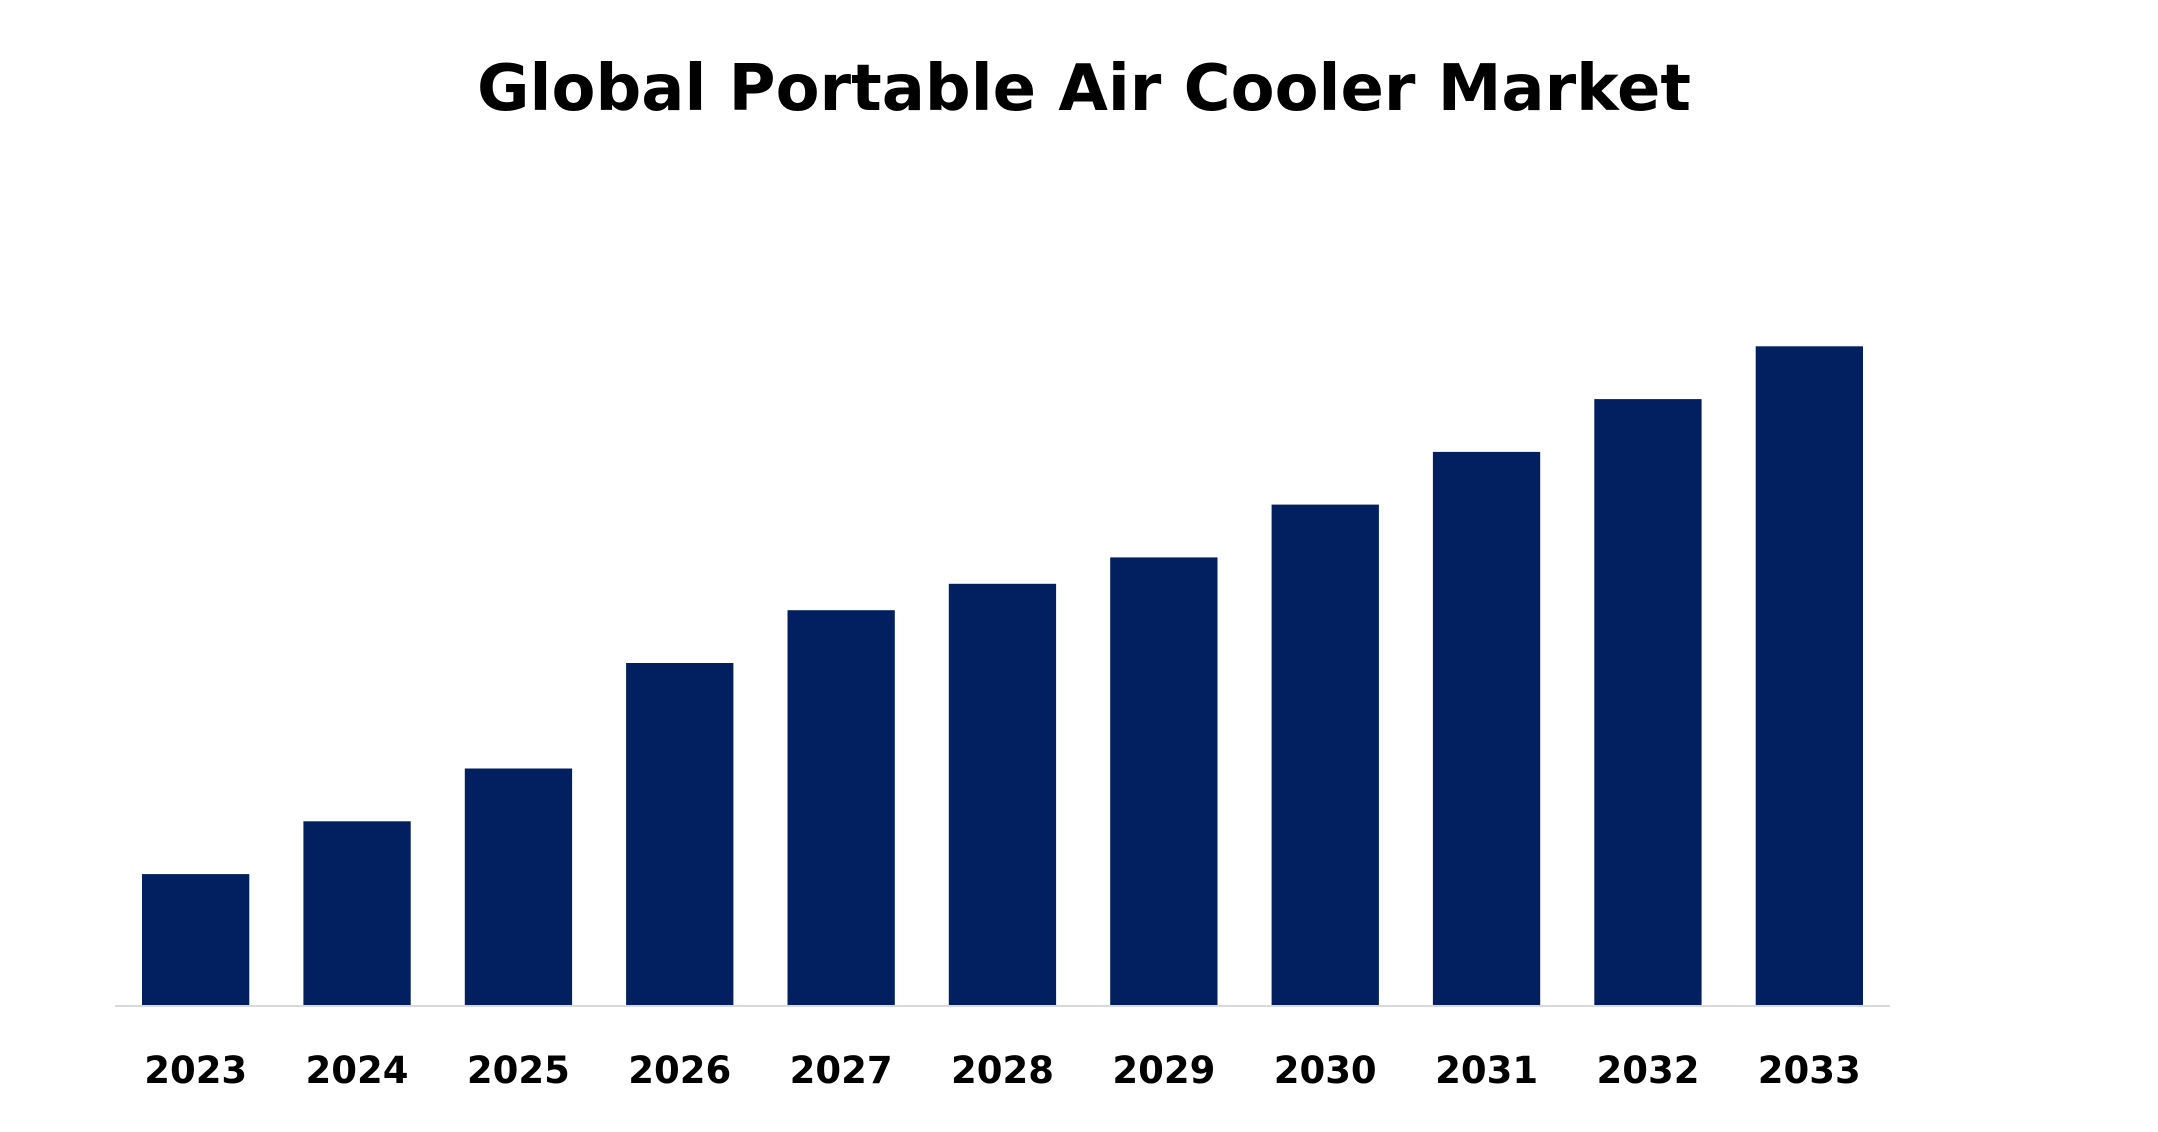  What do you see at coordinates (1163, 1070) in the screenshot?
I see `x-tick-label-2029: 2029` at bounding box center [1163, 1070].